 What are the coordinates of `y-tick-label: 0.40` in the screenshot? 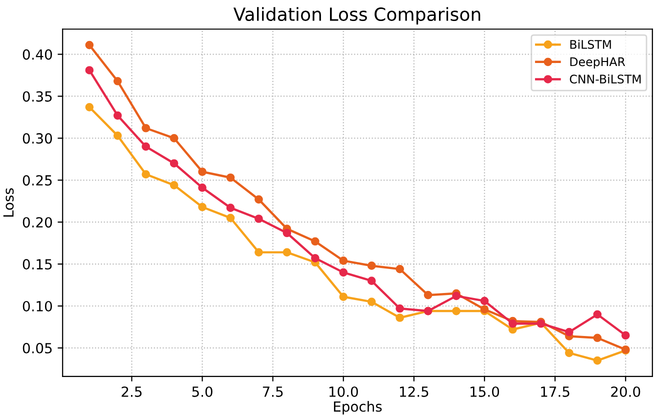 It's located at (37, 54).